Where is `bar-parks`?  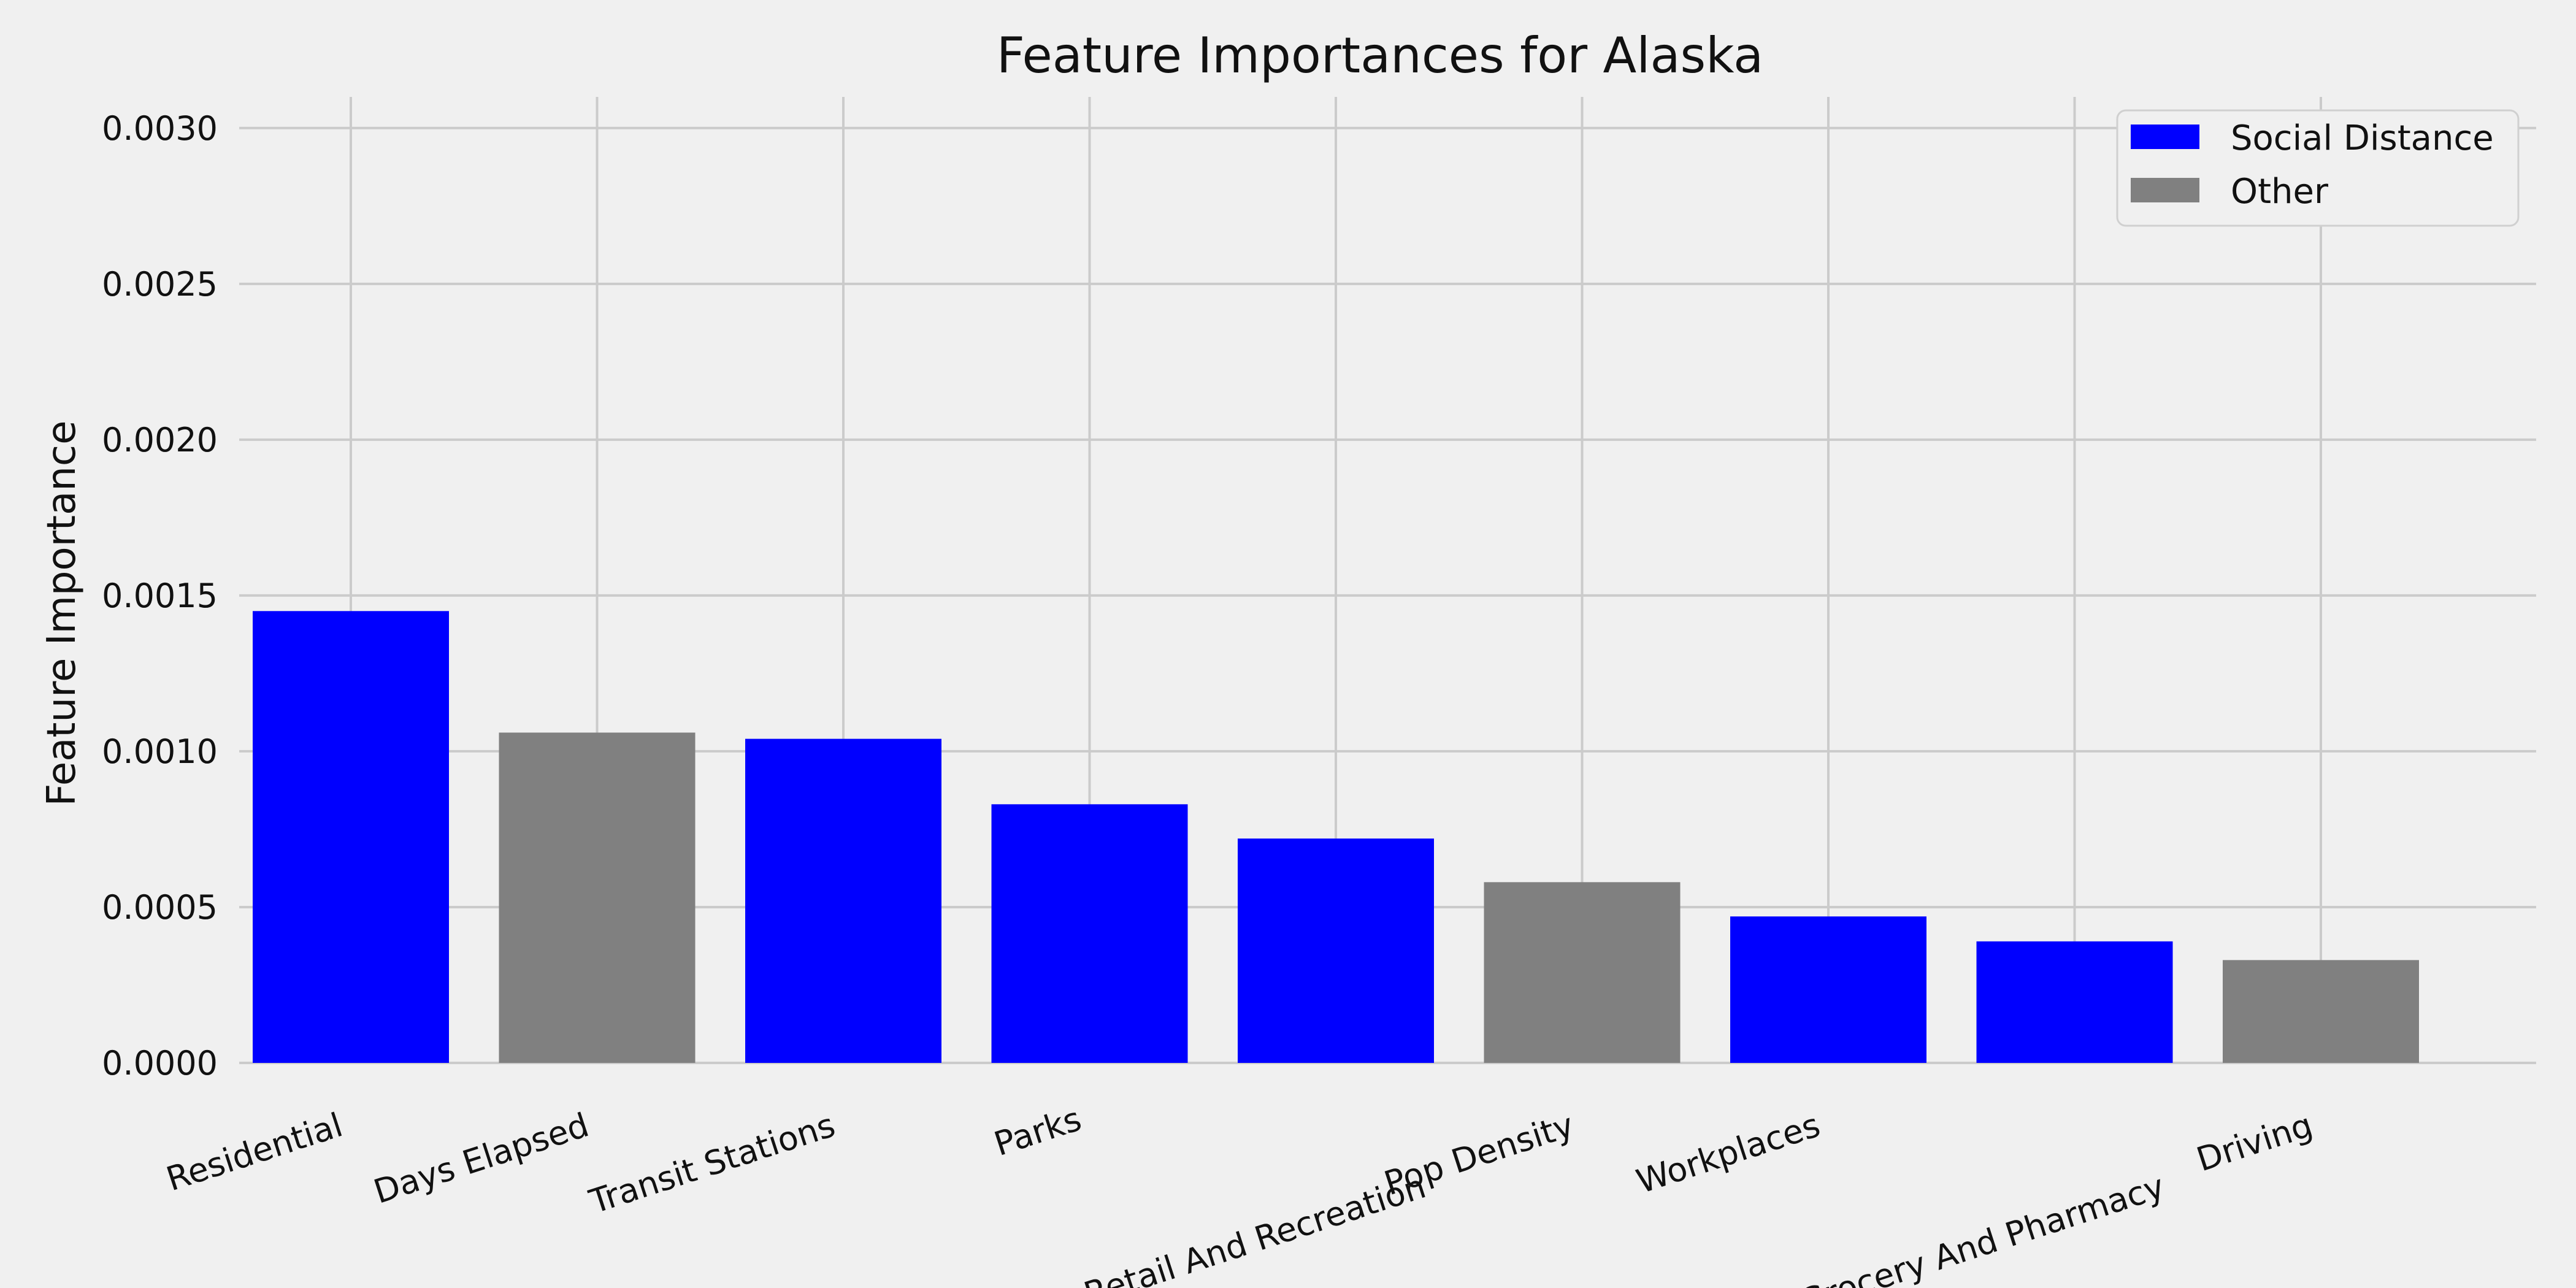
bar-parks is located at coordinates (1089, 933).